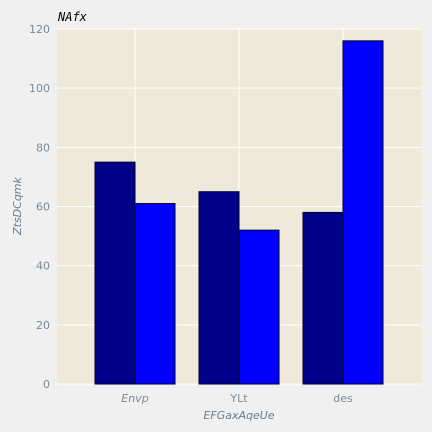 This screenshot has width=432, height=432. I want to click on x-axis-label: EFGaxAqeUe, so click(238, 415).